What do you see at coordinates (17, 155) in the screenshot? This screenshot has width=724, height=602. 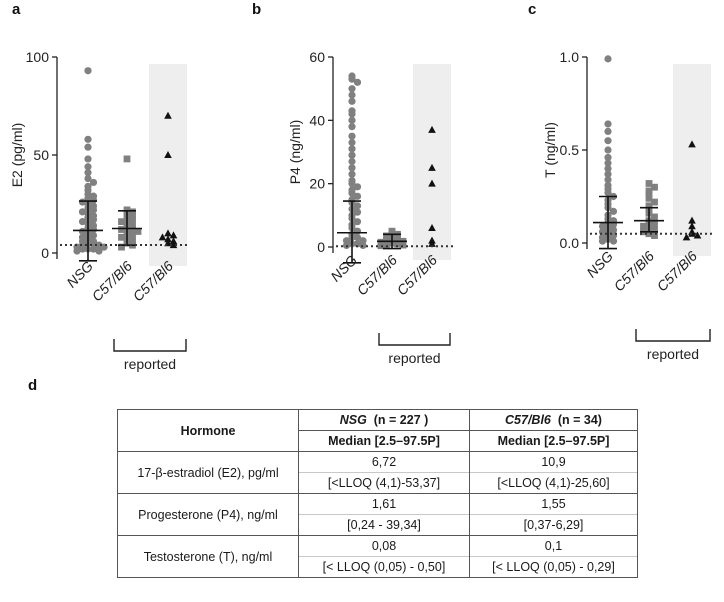 I see `y-axis-label: E2 (pg/ml)` at bounding box center [17, 155].